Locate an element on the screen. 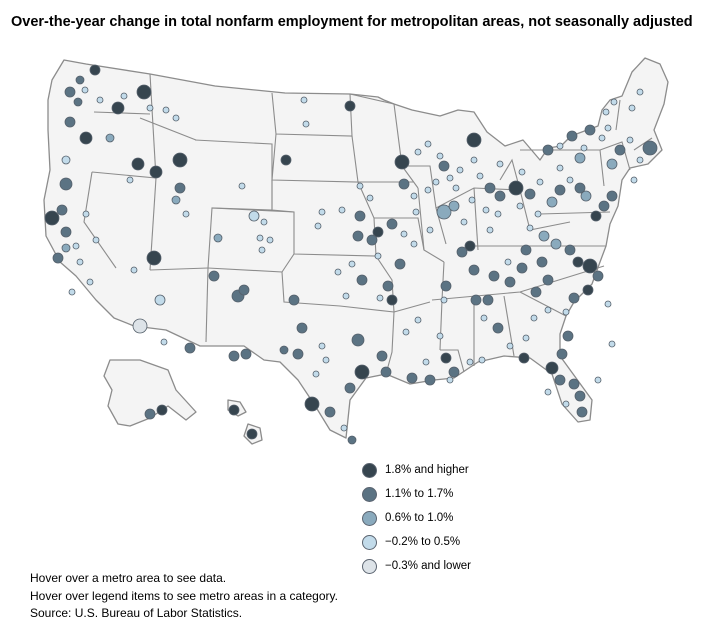 Image resolution: width=708 pixels, height=630 pixels. legend-item-0.6-to-1.0: 0.6% to 1.0% is located at coordinates (462, 518).